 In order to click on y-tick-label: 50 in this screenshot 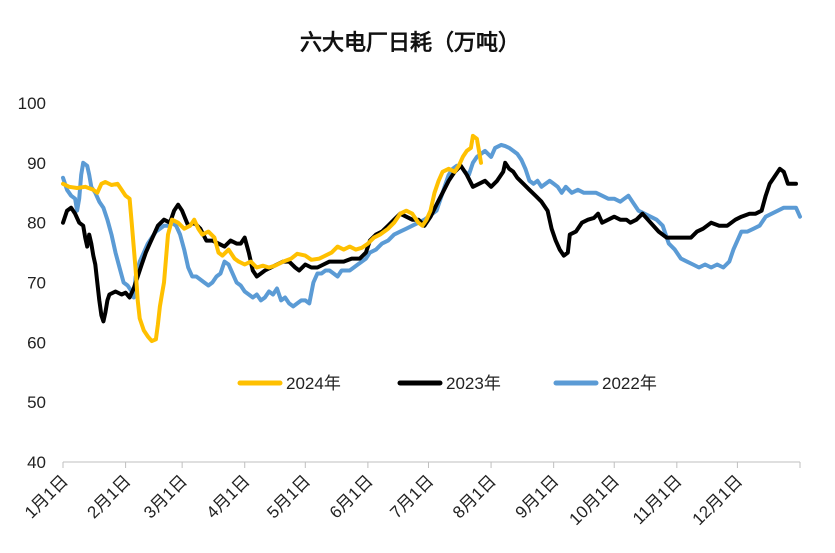, I will do `click(36, 402)`.